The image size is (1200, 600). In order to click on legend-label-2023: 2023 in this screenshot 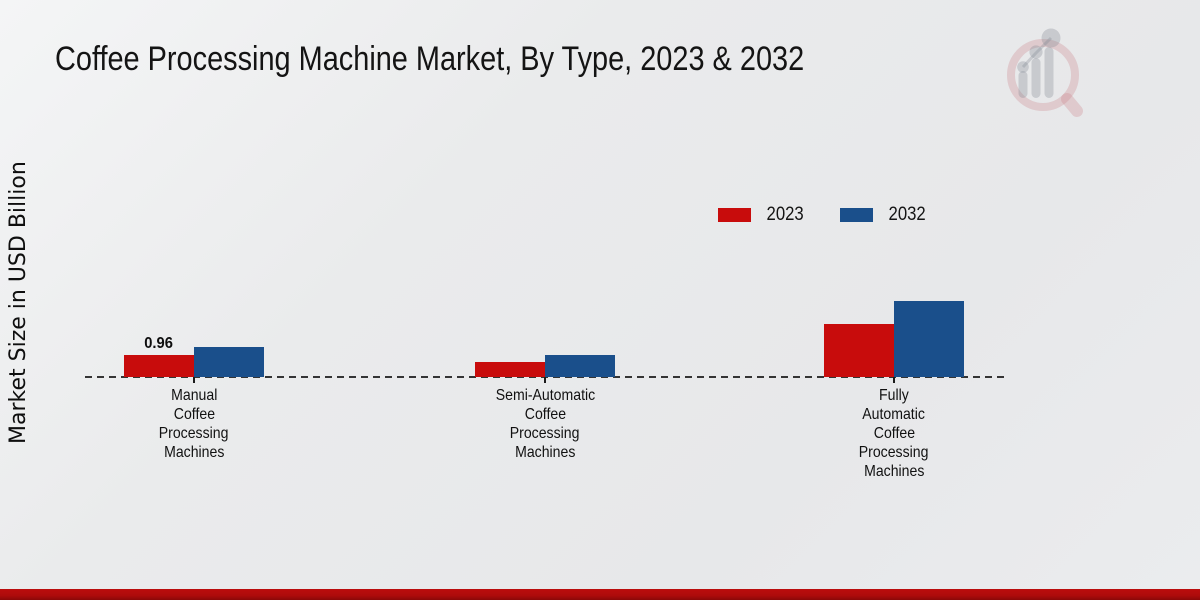, I will do `click(785, 214)`.